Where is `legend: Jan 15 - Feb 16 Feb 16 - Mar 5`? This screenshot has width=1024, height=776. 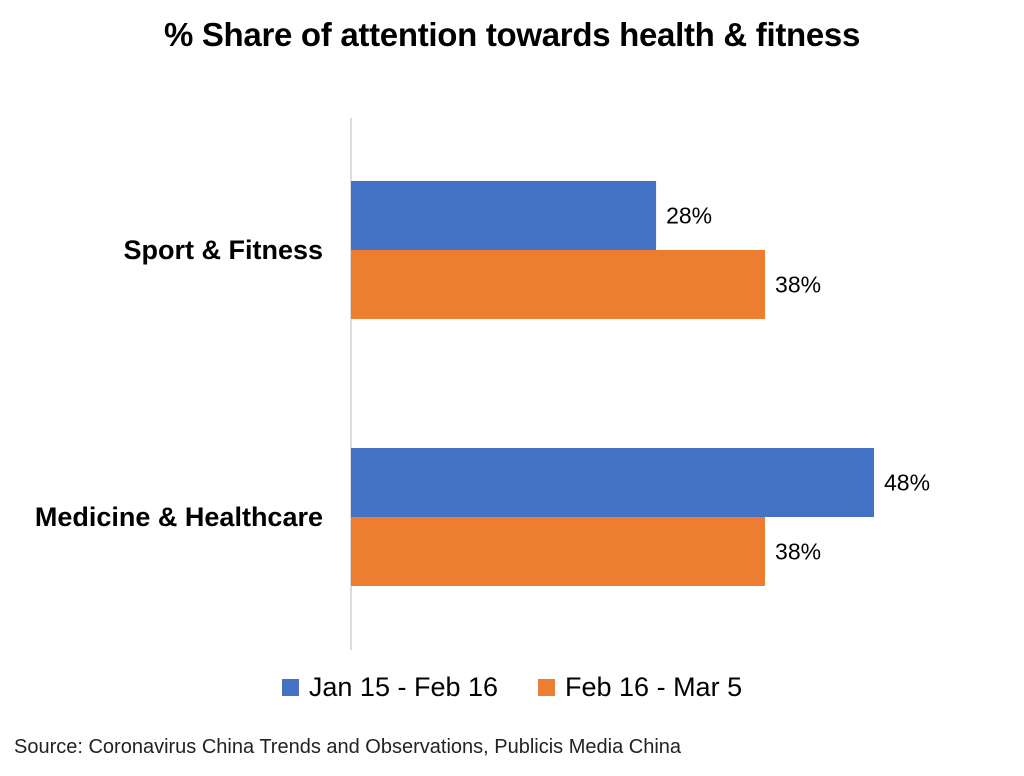 legend: Jan 15 - Feb 16 Feb 16 - Mar 5 is located at coordinates (512, 687).